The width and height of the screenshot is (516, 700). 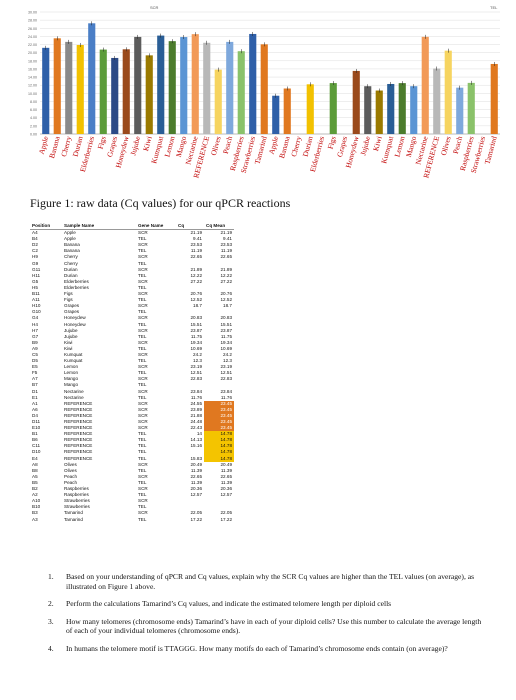 I want to click on cell-position: C2, so click(x=35, y=251).